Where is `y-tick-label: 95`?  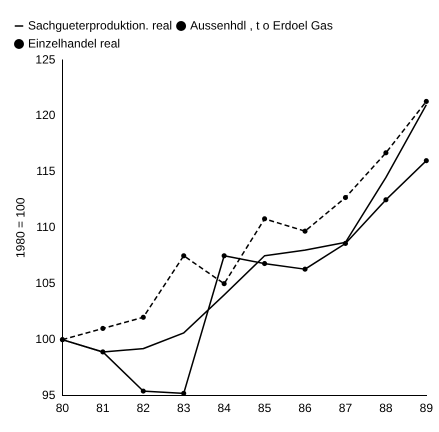
y-tick-label: 95 is located at coordinates (49, 395).